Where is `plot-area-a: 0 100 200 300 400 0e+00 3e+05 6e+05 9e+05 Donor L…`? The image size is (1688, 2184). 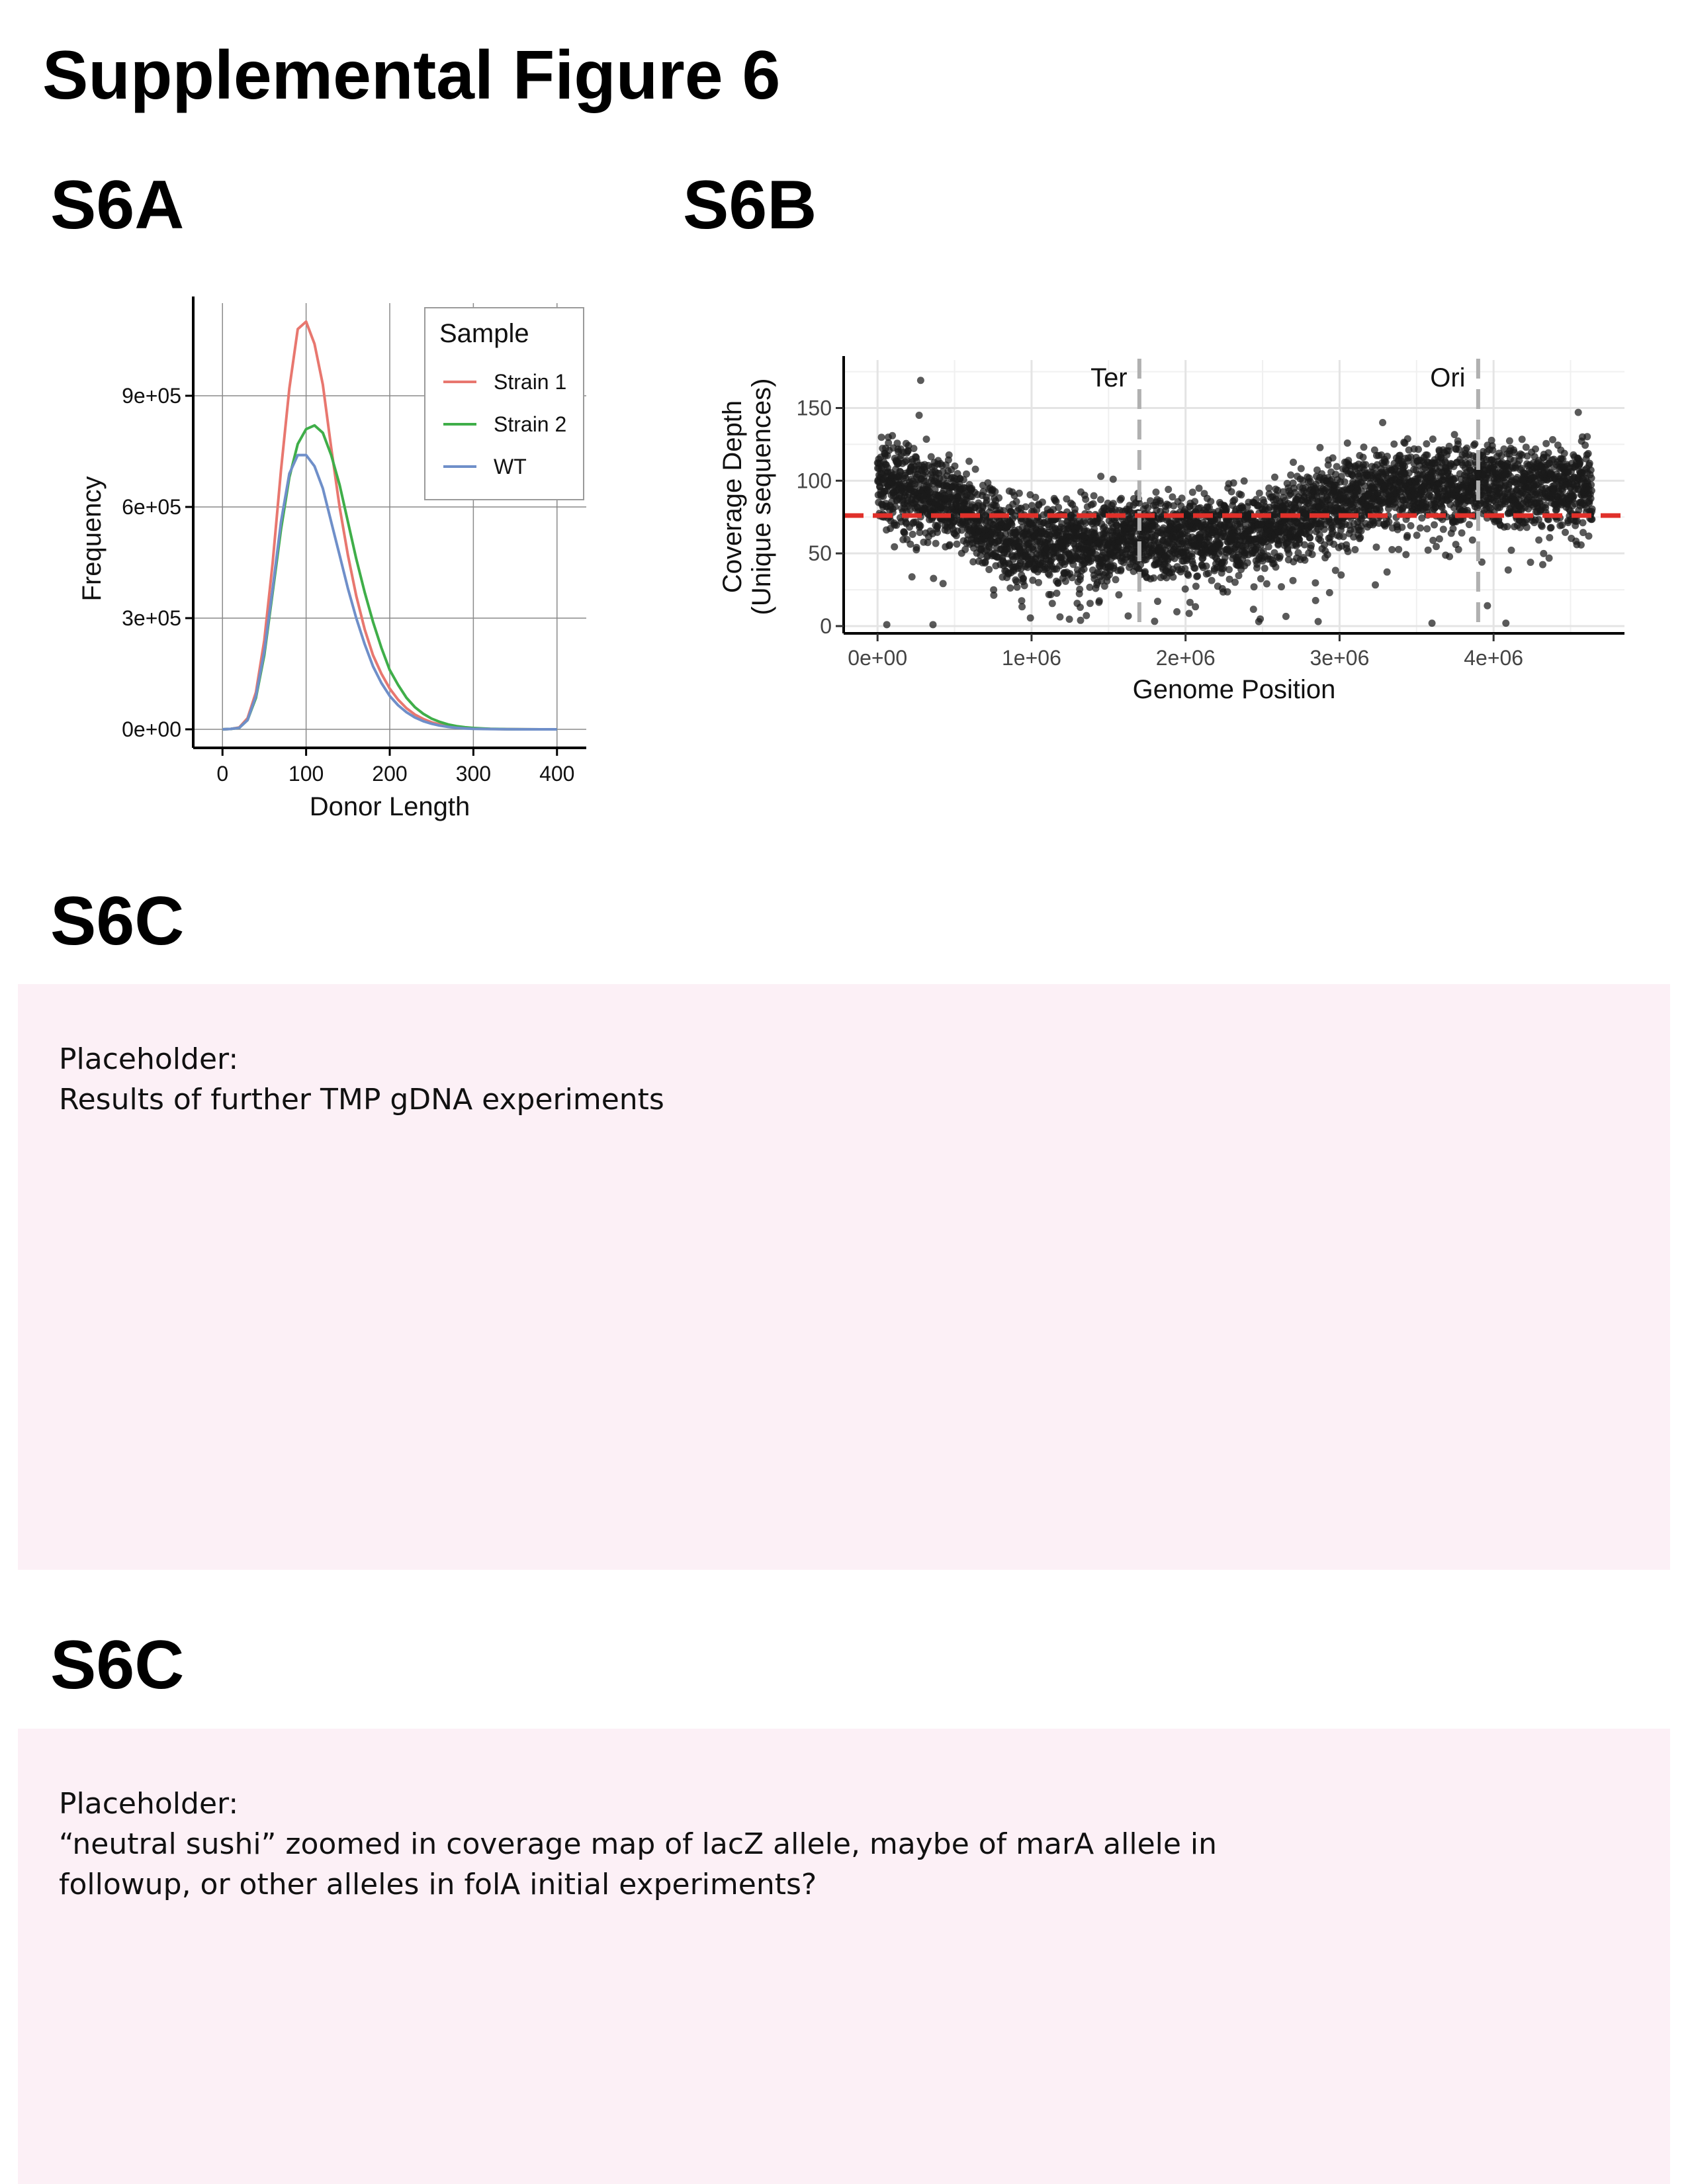
plot-area-a: 0 100 200 300 400 0e+00 3e+05 6e+05 9e+05 Donor L… is located at coordinates (331, 558).